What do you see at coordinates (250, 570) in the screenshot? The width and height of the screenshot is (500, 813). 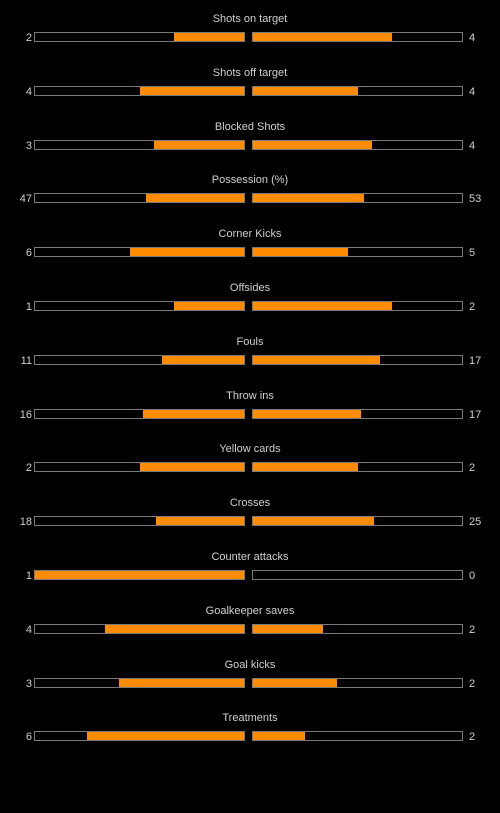 I see `stat-row: Counter attacks 1 0` at bounding box center [250, 570].